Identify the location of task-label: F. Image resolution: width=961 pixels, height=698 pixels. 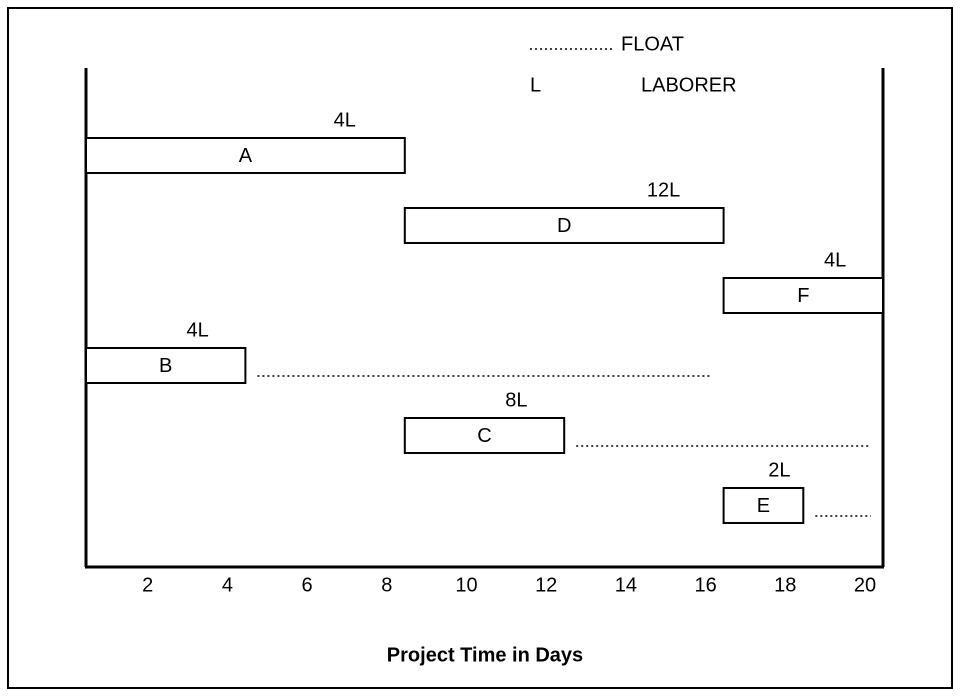
(803, 296).